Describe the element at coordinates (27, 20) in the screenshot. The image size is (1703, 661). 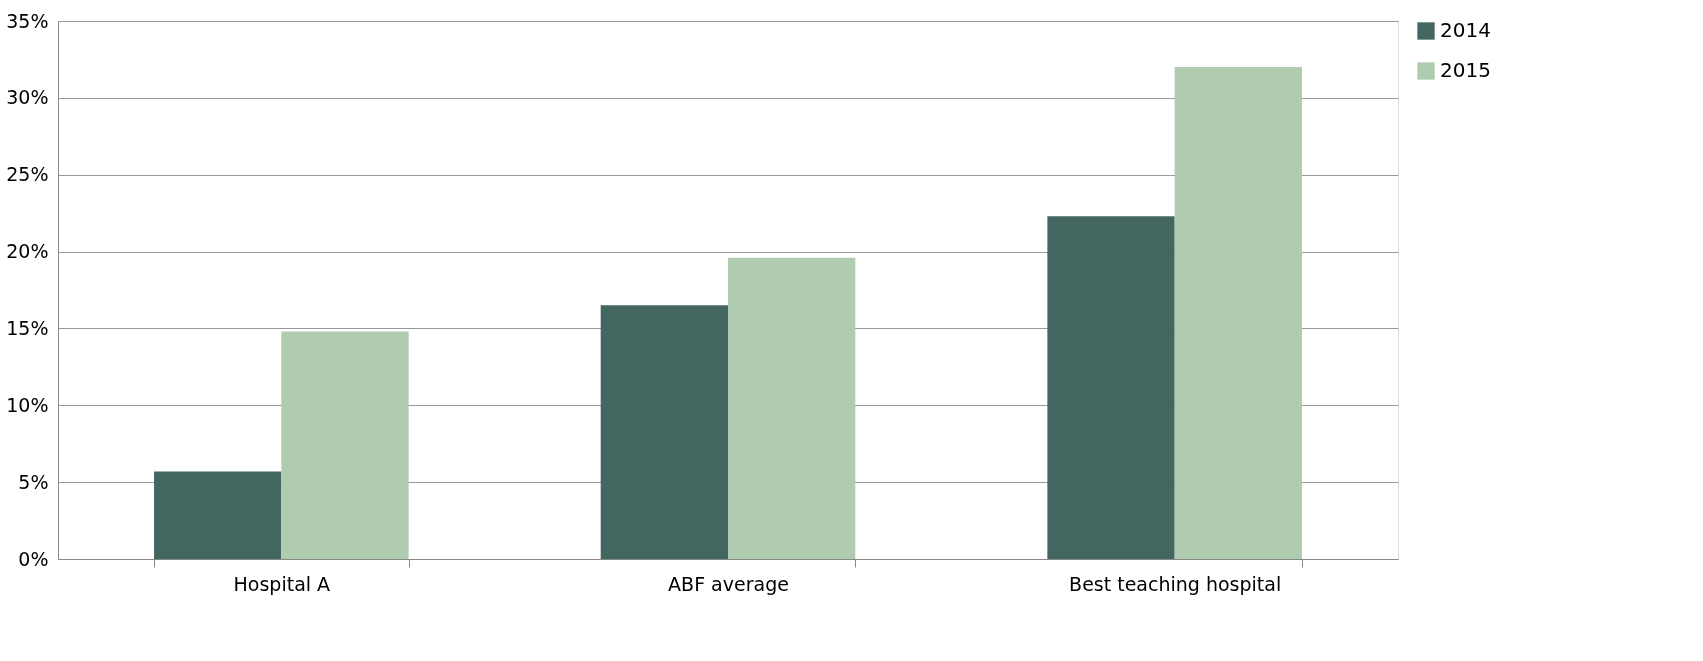
I see `y-tick-label: 35%` at that location.